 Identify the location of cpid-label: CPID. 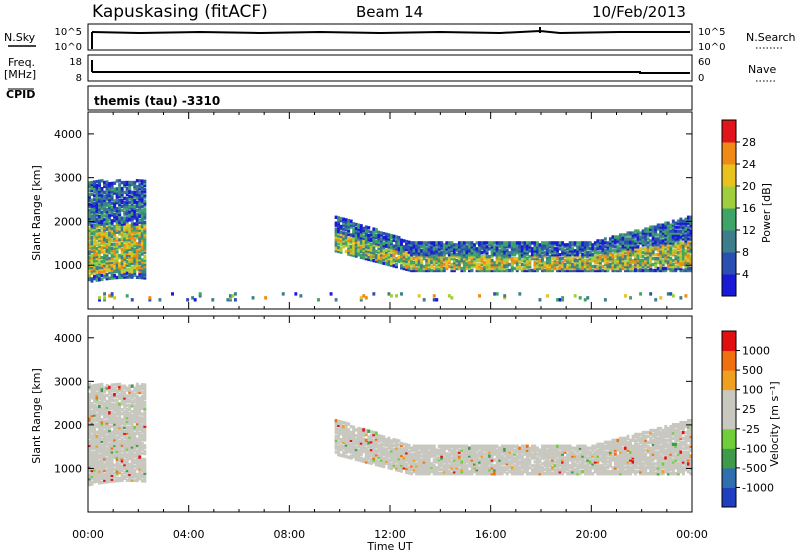
(20, 94).